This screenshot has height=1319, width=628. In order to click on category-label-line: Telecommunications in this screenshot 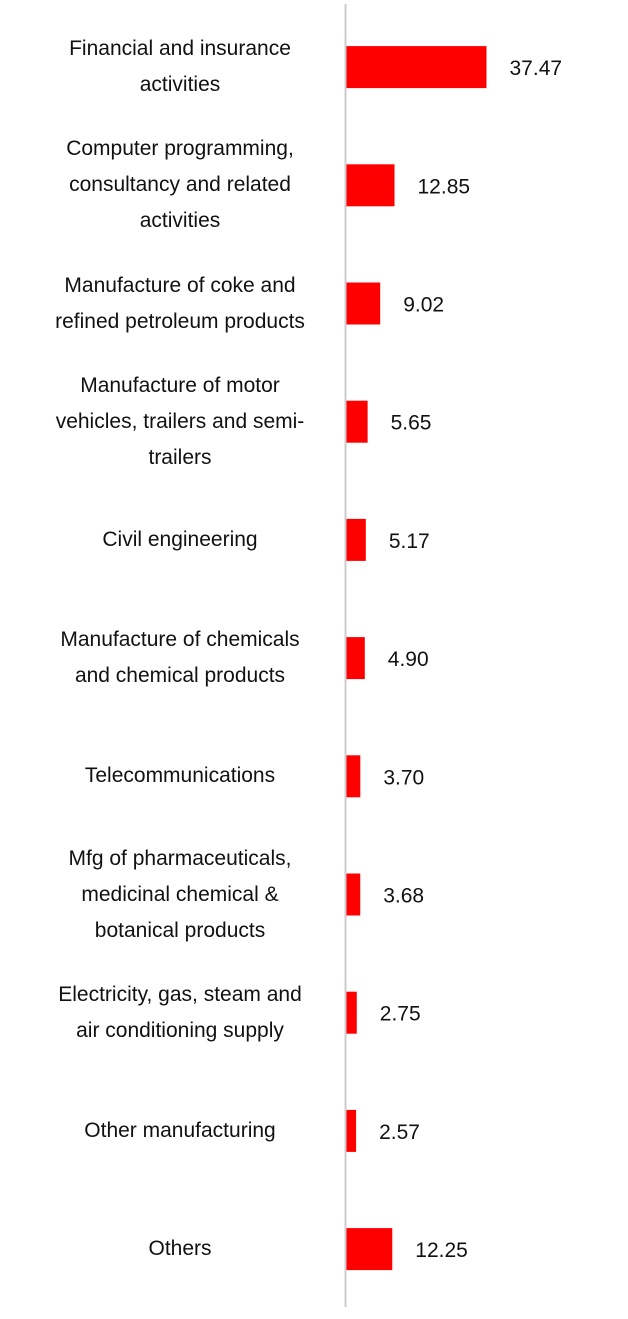, I will do `click(180, 776)`.